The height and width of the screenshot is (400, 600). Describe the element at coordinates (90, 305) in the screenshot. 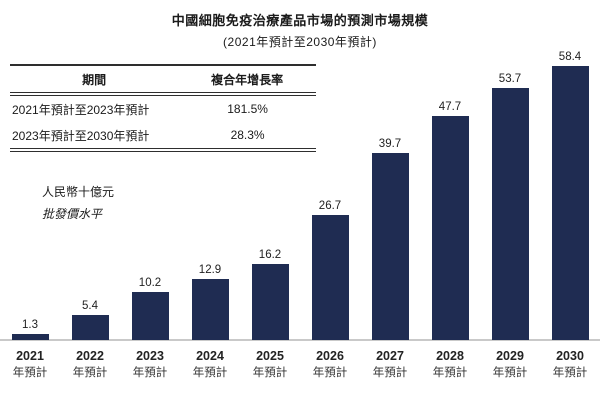

I see `bar-value-label: 5.4` at that location.